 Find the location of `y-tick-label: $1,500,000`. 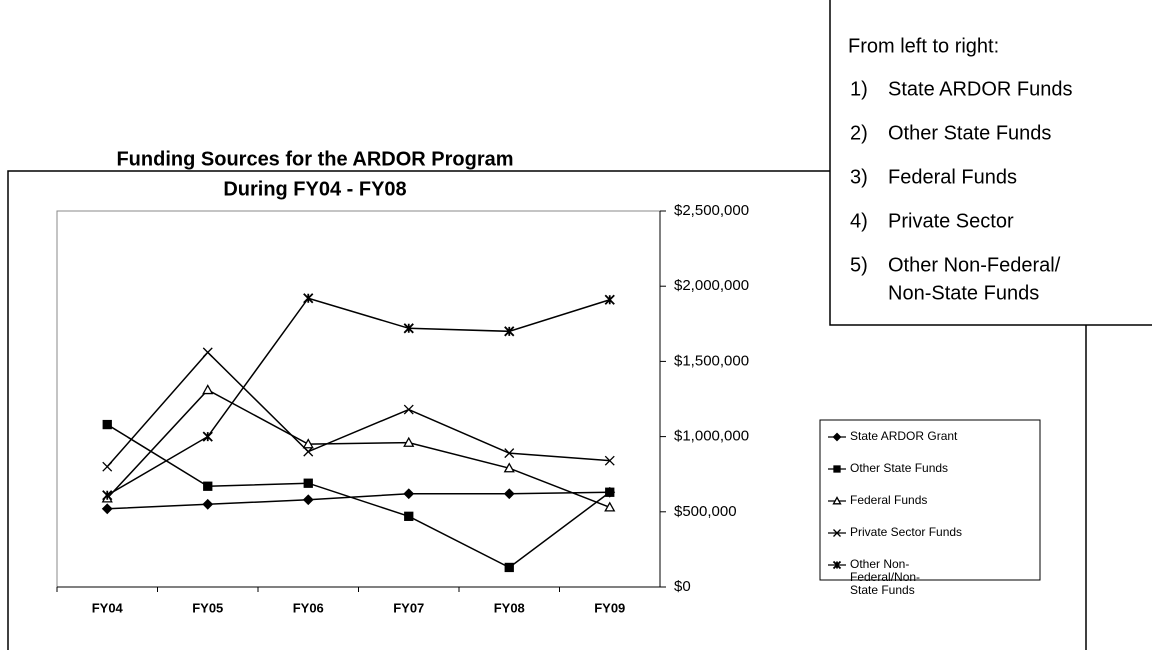

y-tick-label: $1,500,000 is located at coordinates (711, 360).